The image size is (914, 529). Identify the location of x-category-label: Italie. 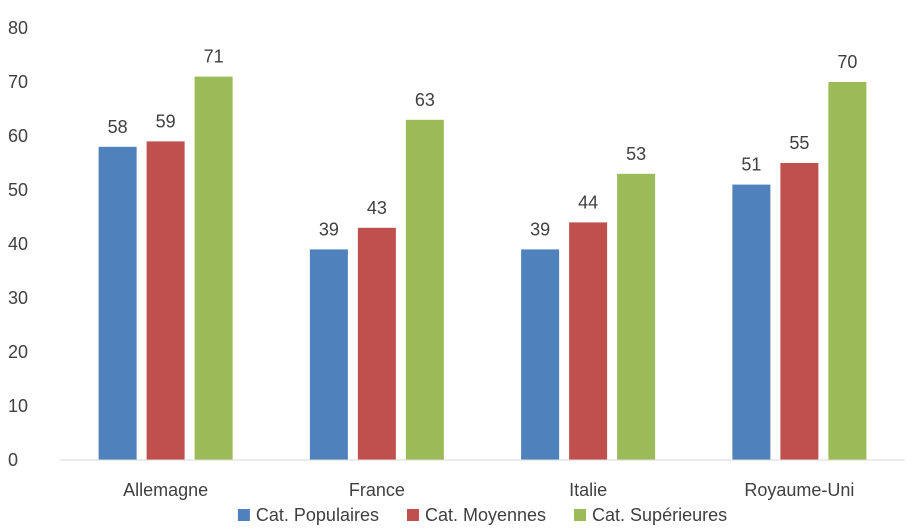
(588, 490).